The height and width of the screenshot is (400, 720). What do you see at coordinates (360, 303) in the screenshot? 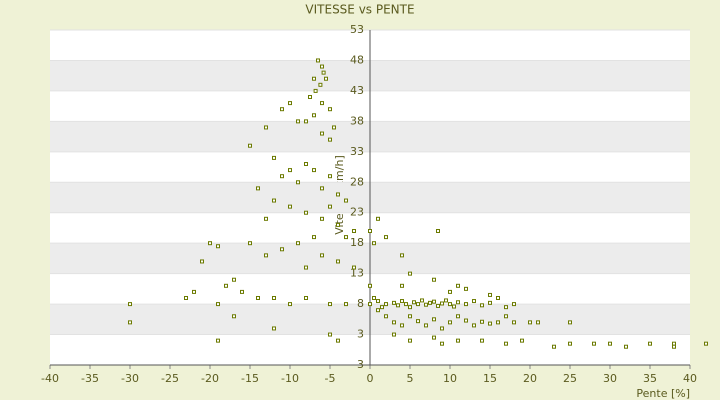
I see `y-tick-label: 8` at bounding box center [360, 303].